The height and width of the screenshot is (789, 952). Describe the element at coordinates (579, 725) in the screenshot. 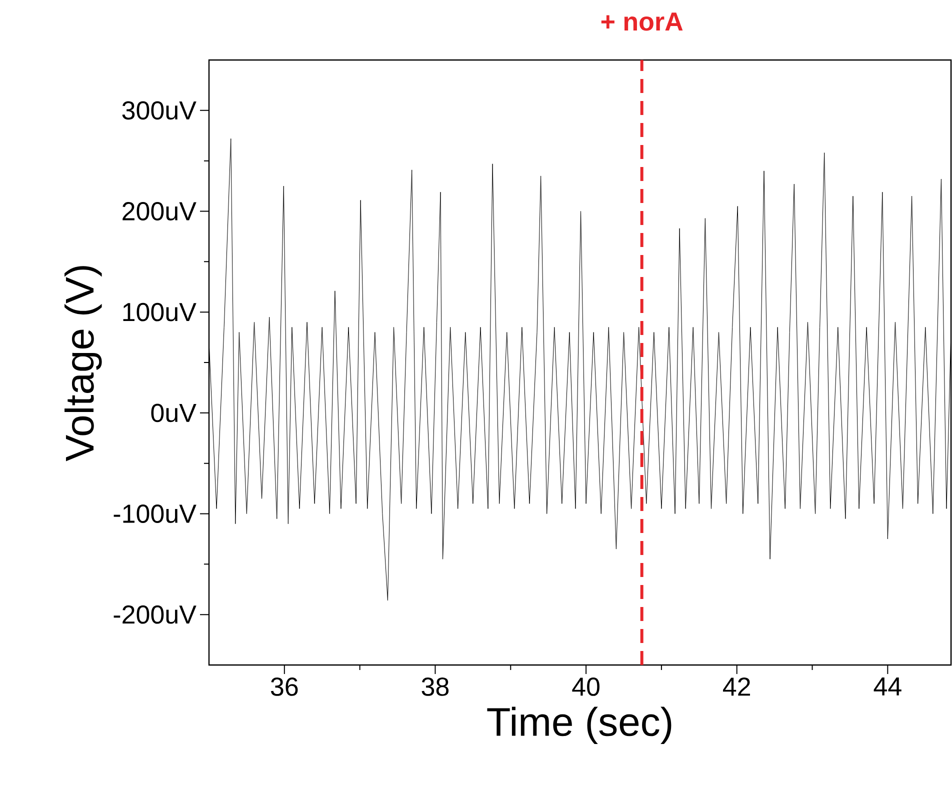

I see `x-axis-title: Time (sec)` at that location.